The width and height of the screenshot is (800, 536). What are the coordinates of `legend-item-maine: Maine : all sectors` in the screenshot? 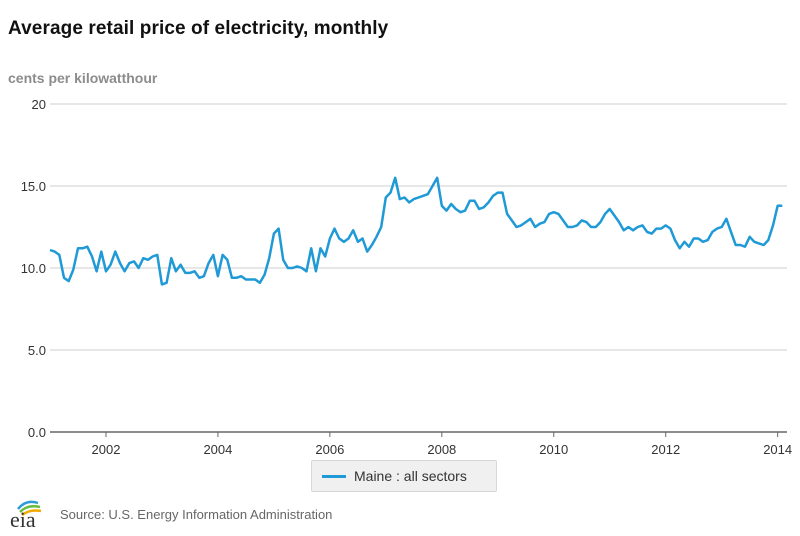 It's located at (404, 476).